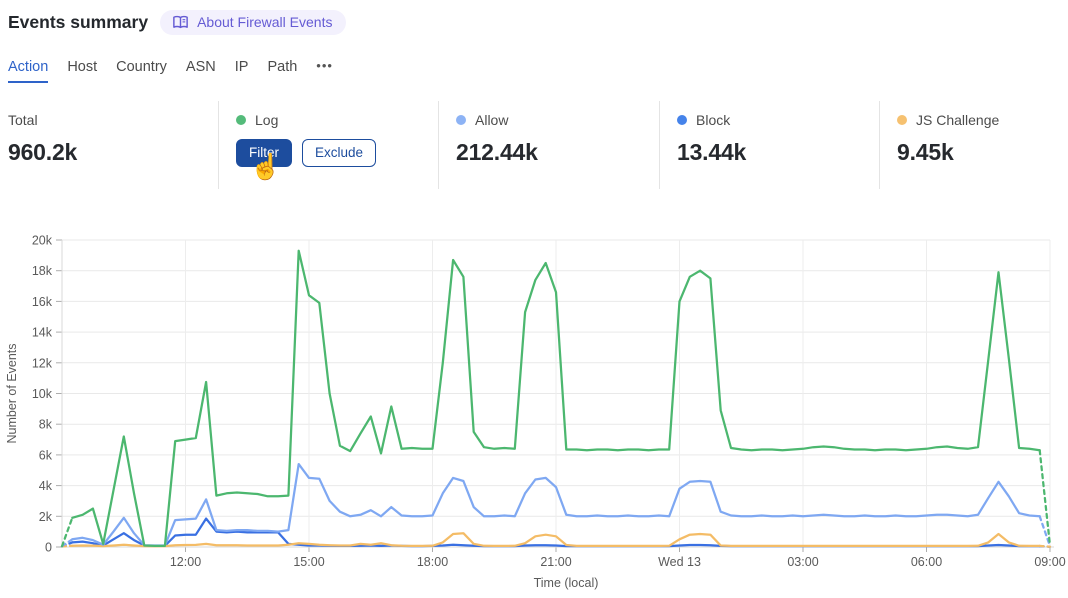 The width and height of the screenshot is (1068, 598). I want to click on y-tick-label: 16k, so click(42, 302).